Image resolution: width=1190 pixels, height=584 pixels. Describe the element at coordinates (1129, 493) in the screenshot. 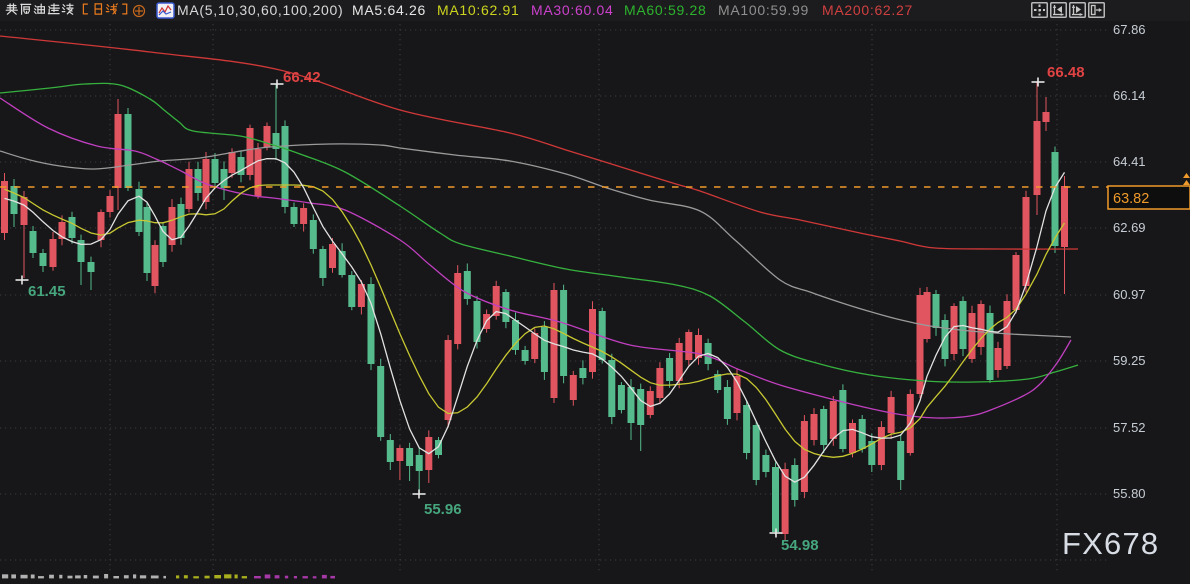

I see `svg-text: 55.80` at that location.